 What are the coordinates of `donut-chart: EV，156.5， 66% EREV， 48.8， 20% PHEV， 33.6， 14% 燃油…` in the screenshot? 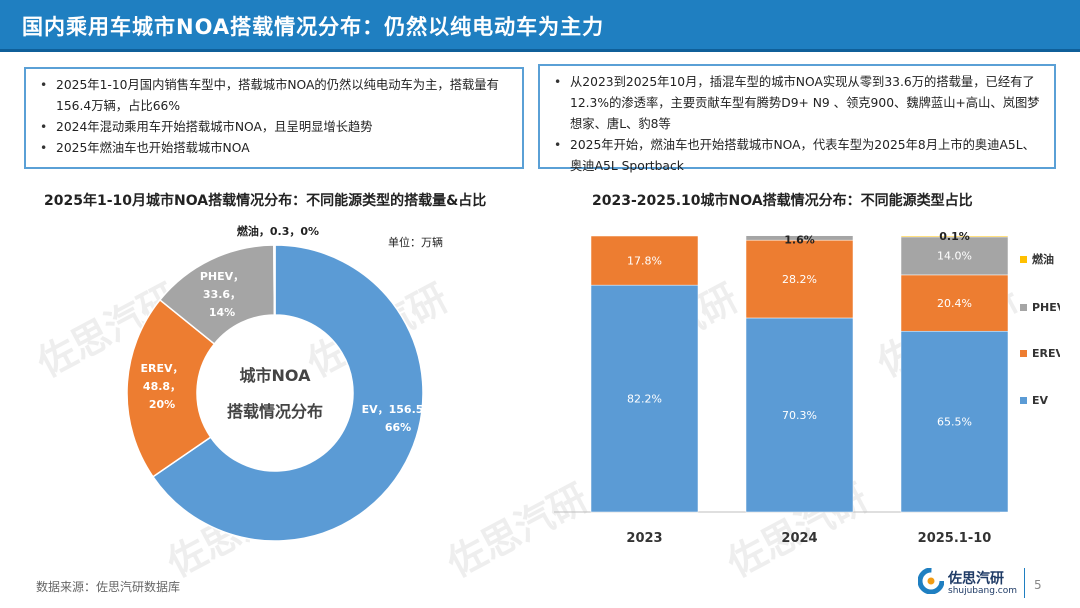 It's located at (280, 383).